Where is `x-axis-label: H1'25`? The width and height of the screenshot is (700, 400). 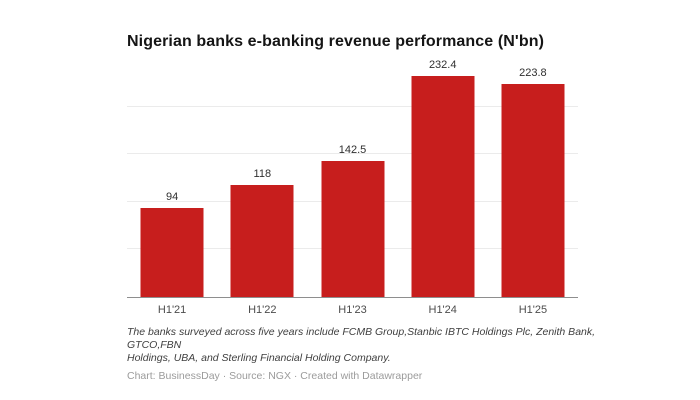
x-axis-label: H1'25 is located at coordinates (533, 310).